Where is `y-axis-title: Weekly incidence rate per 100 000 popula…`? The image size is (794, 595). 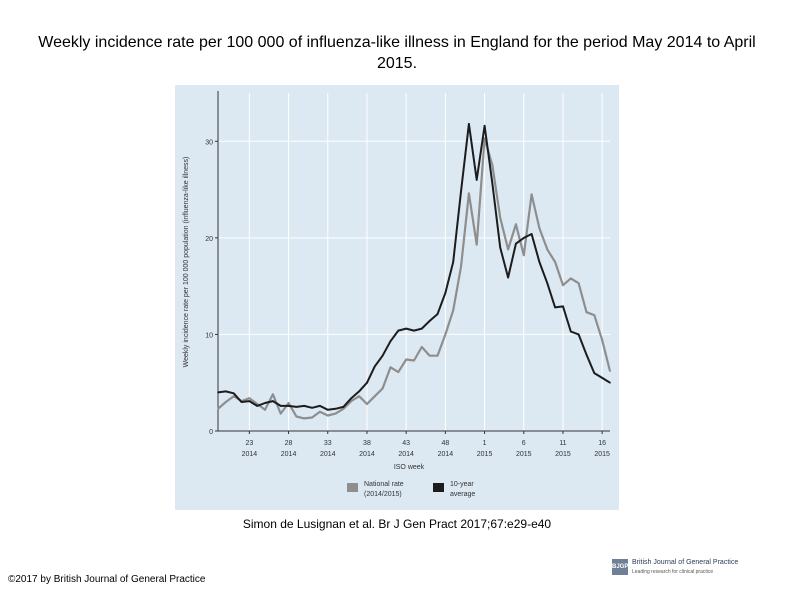
y-axis-title: Weekly incidence rate per 100 000 popula… is located at coordinates (186, 262).